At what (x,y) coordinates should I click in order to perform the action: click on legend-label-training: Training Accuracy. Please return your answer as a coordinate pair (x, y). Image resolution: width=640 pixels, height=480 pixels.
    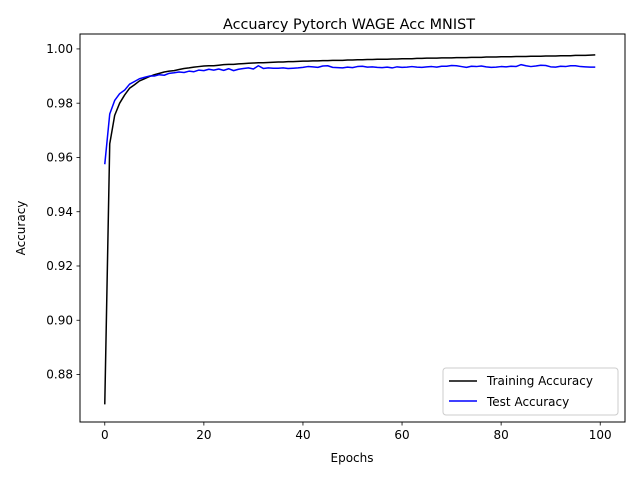
    Looking at the image, I should click on (539, 381).